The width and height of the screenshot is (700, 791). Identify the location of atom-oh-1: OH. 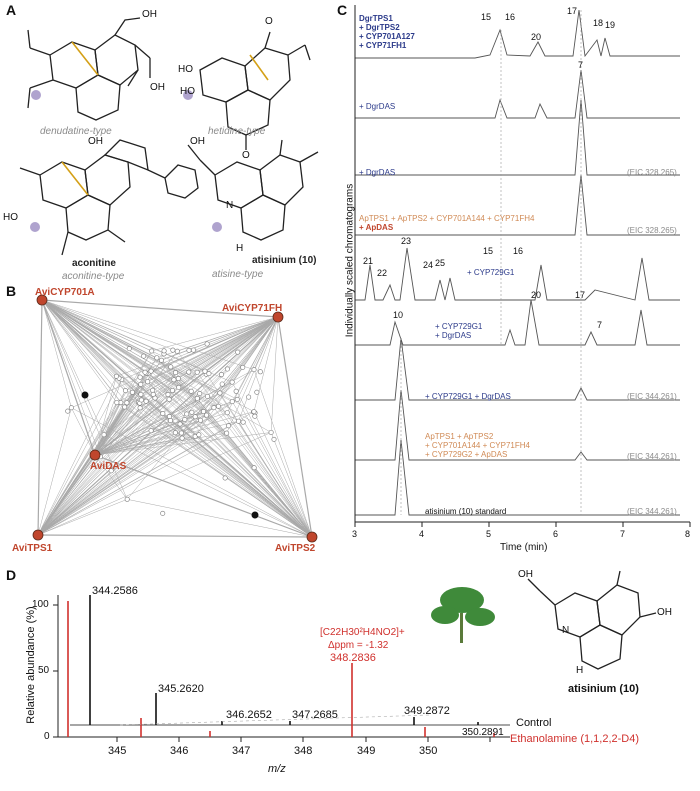
(149, 14).